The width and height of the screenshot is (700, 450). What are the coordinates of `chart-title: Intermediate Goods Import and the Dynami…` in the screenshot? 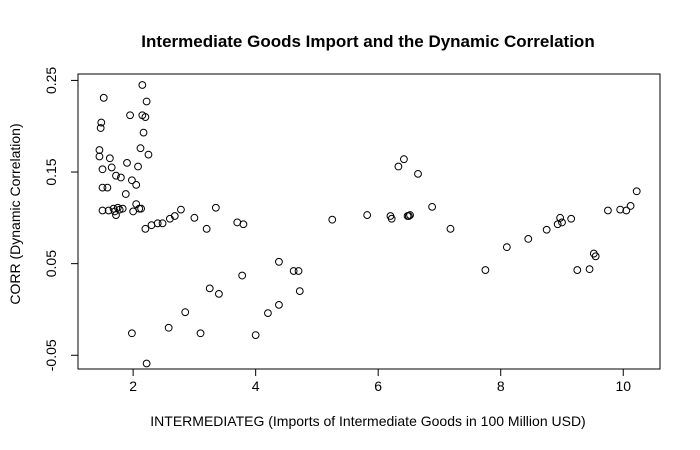 It's located at (367, 41).